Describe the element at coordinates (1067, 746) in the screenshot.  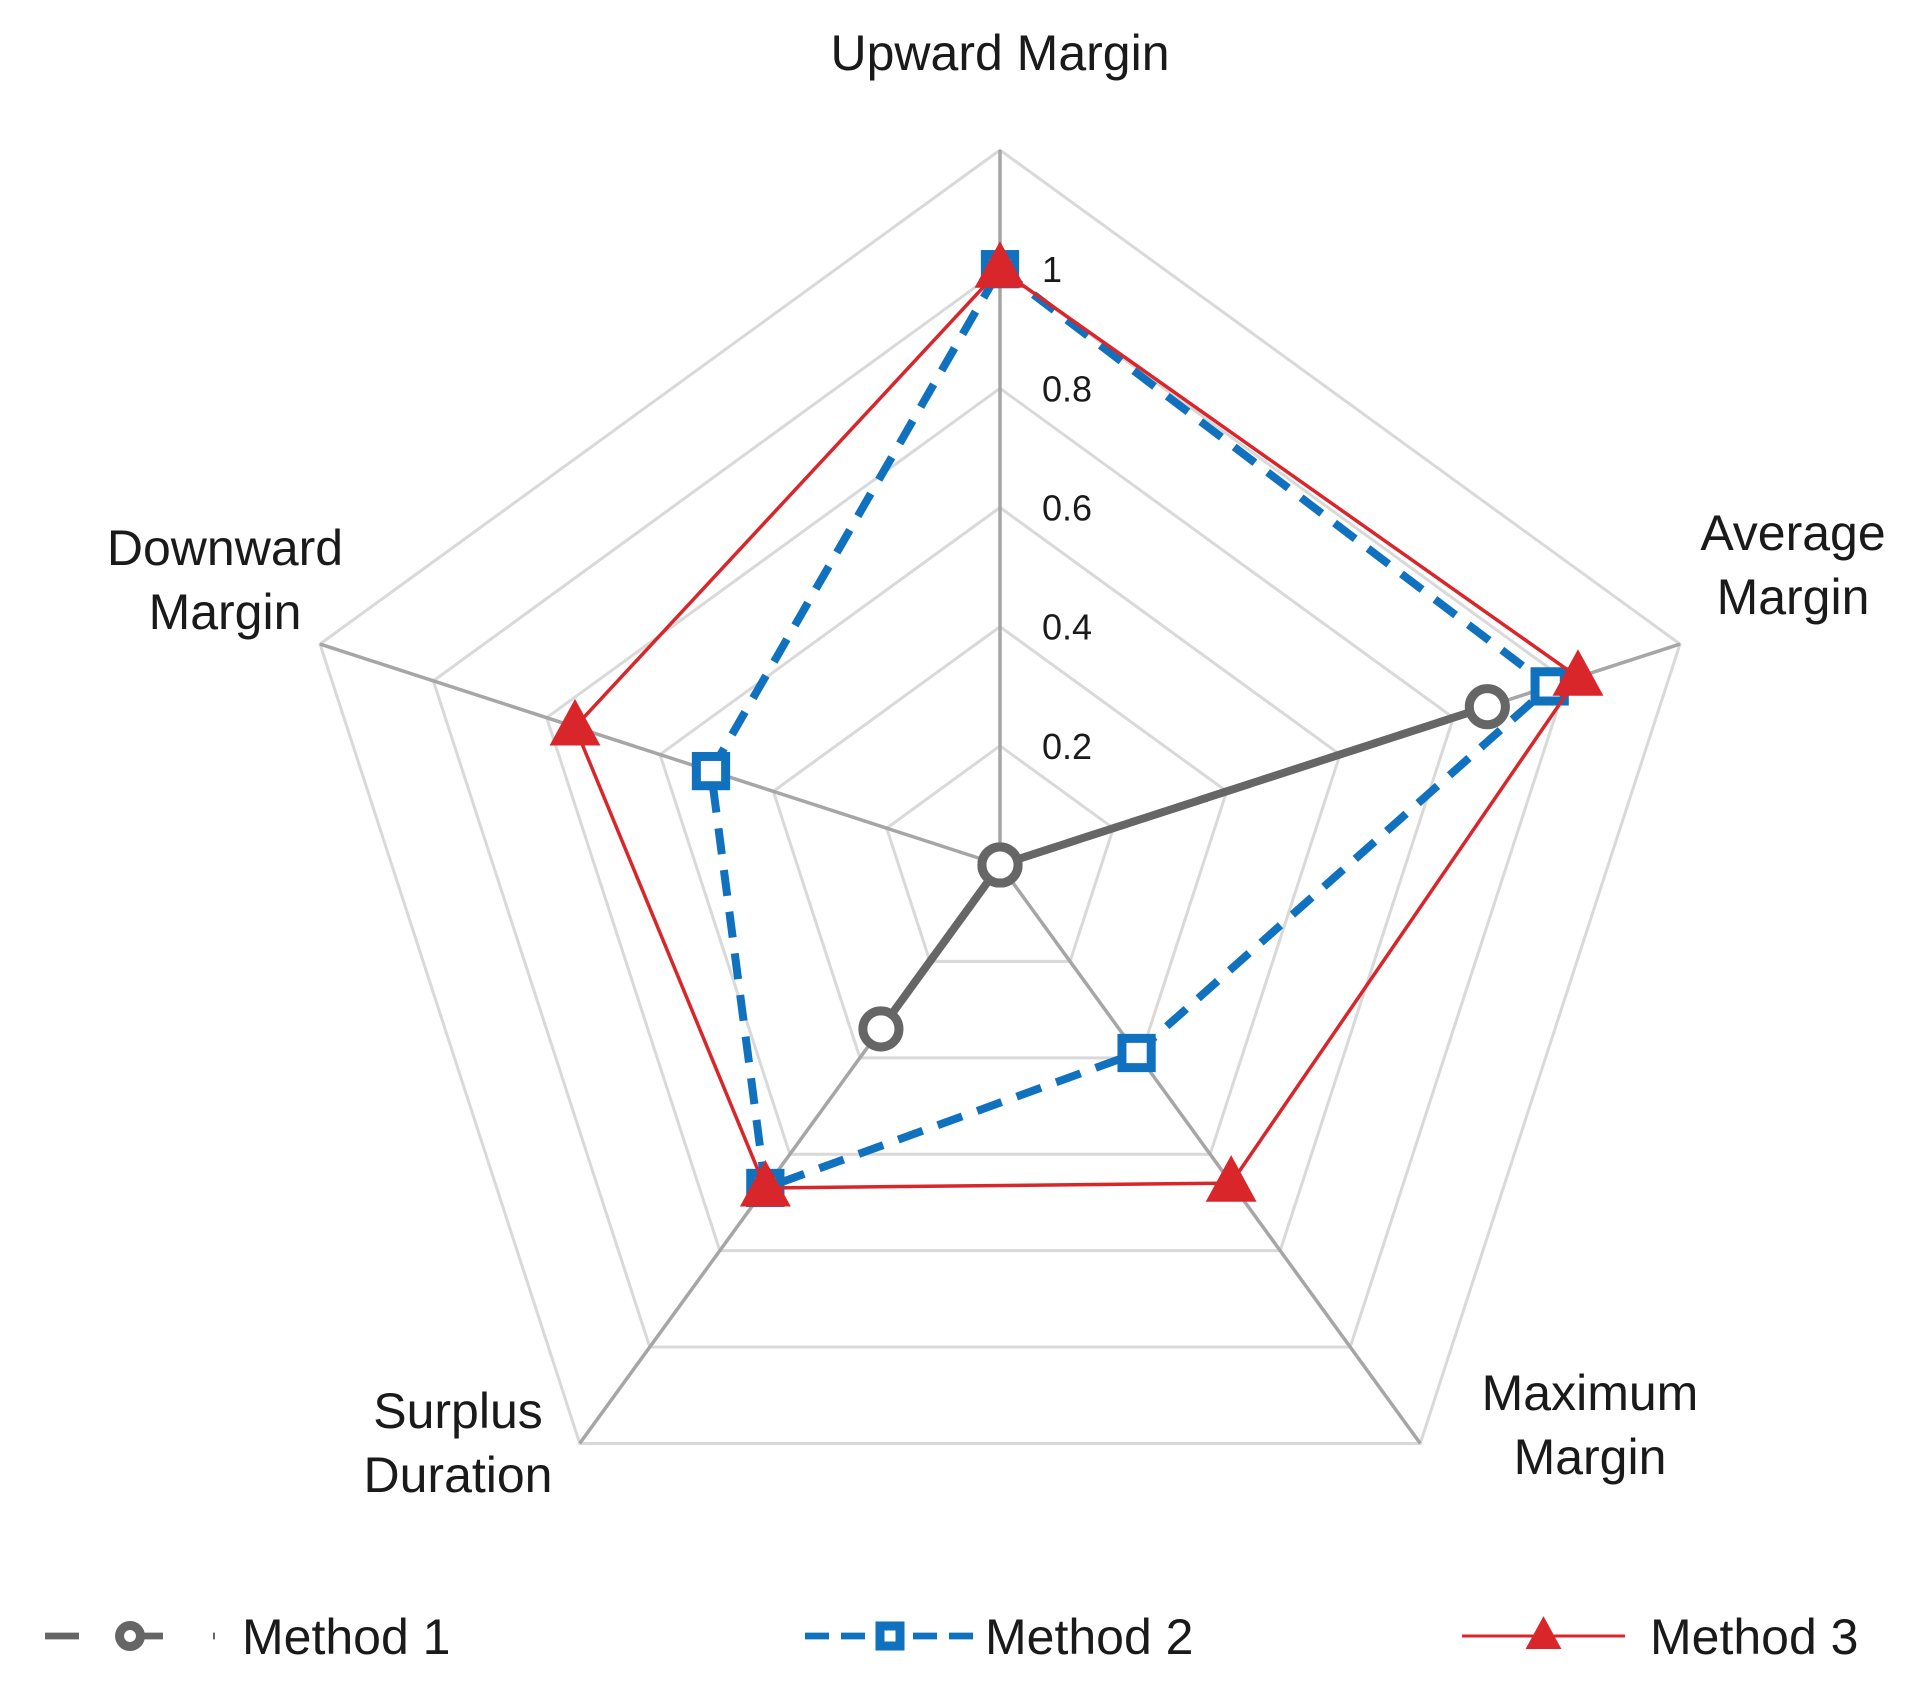
I see `tick-label: 0.2` at that location.